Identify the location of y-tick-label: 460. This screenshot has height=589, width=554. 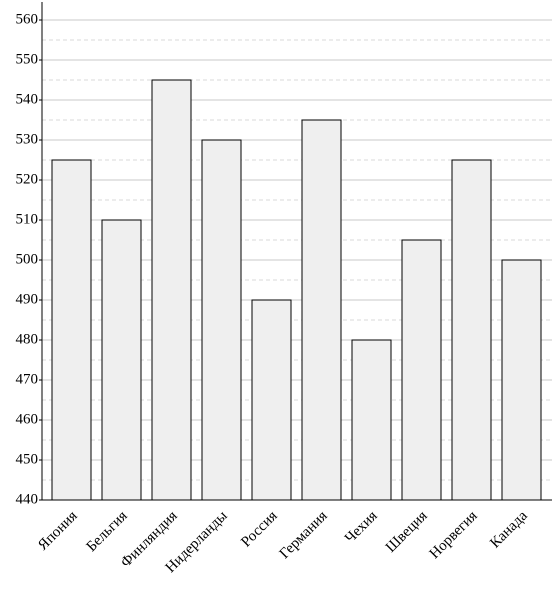
(27, 419).